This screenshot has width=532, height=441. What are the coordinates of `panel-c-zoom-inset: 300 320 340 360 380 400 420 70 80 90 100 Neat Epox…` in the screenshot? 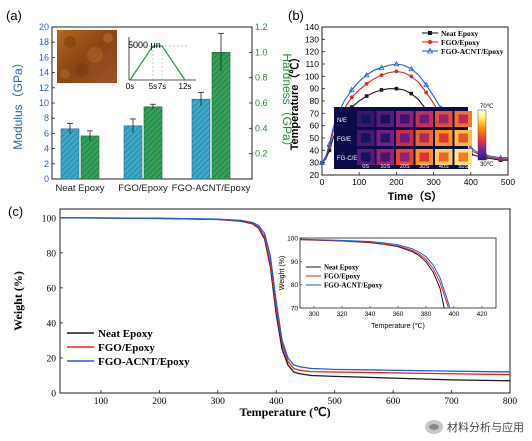 It's located at (388, 283).